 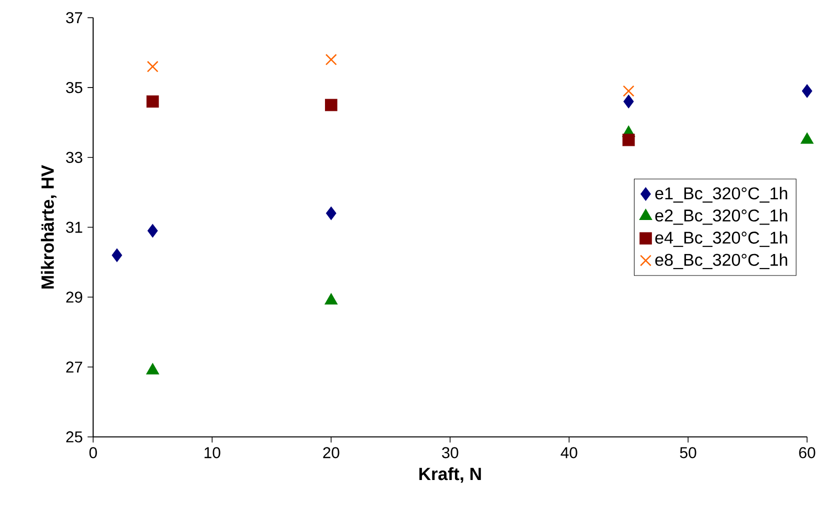 I want to click on y-tick-label: 33, so click(x=74, y=157).